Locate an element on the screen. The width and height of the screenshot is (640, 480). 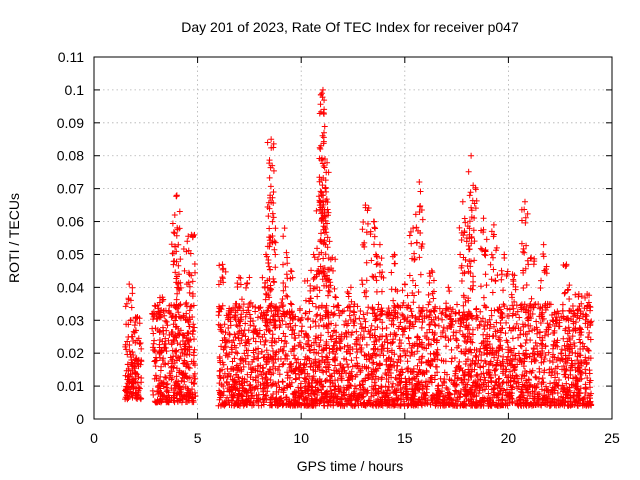
x-tick-label: 15 is located at coordinates (405, 438).